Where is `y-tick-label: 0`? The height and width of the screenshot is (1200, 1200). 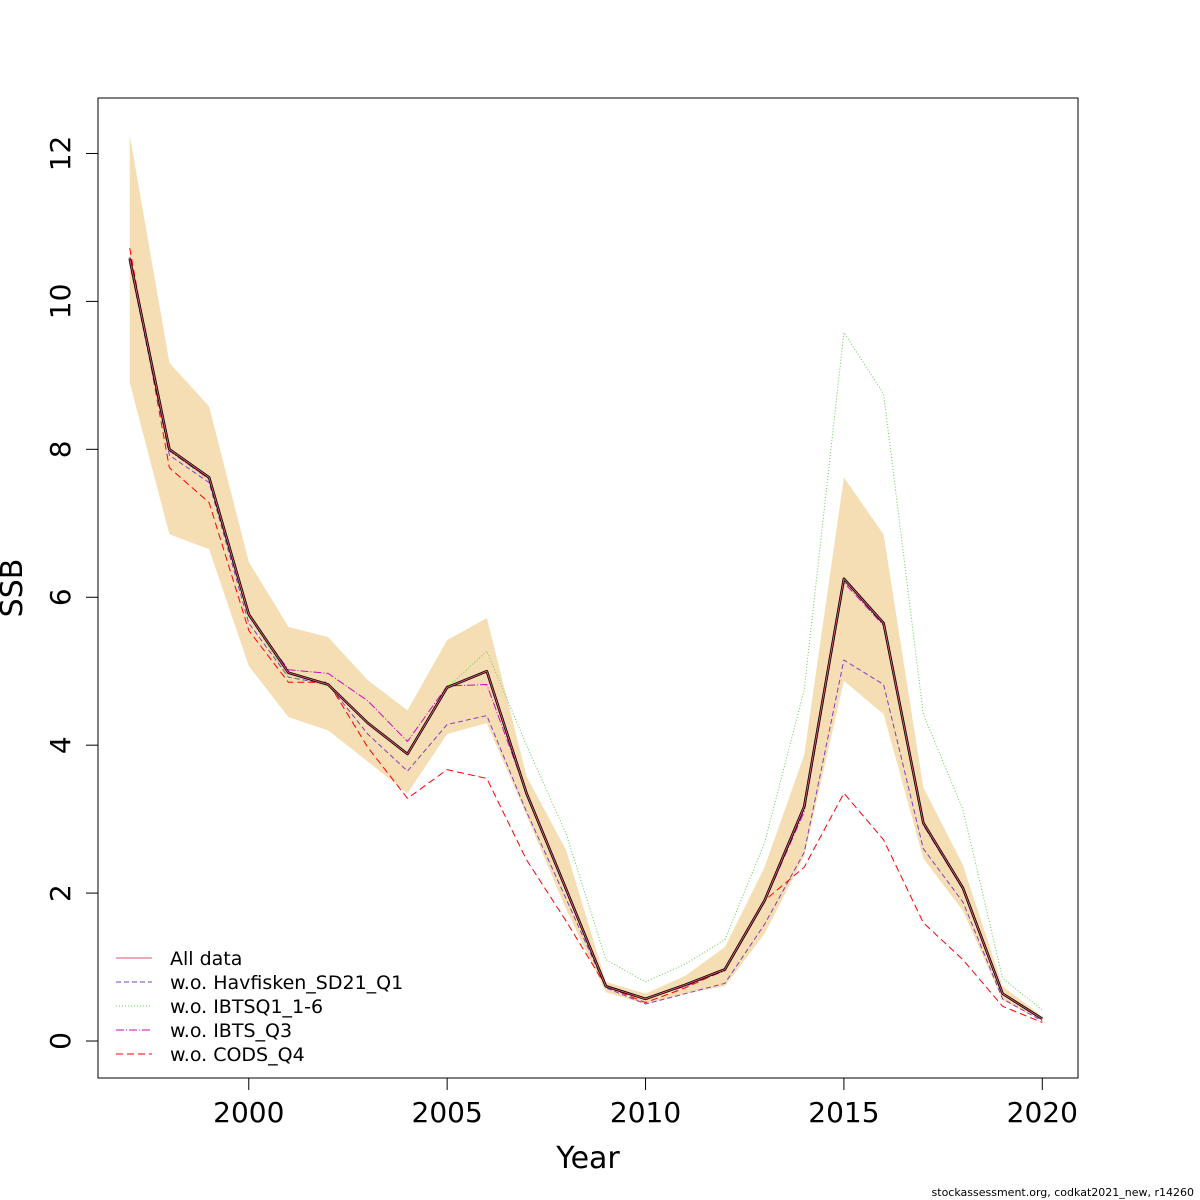 y-tick-label: 0 is located at coordinates (60, 1041).